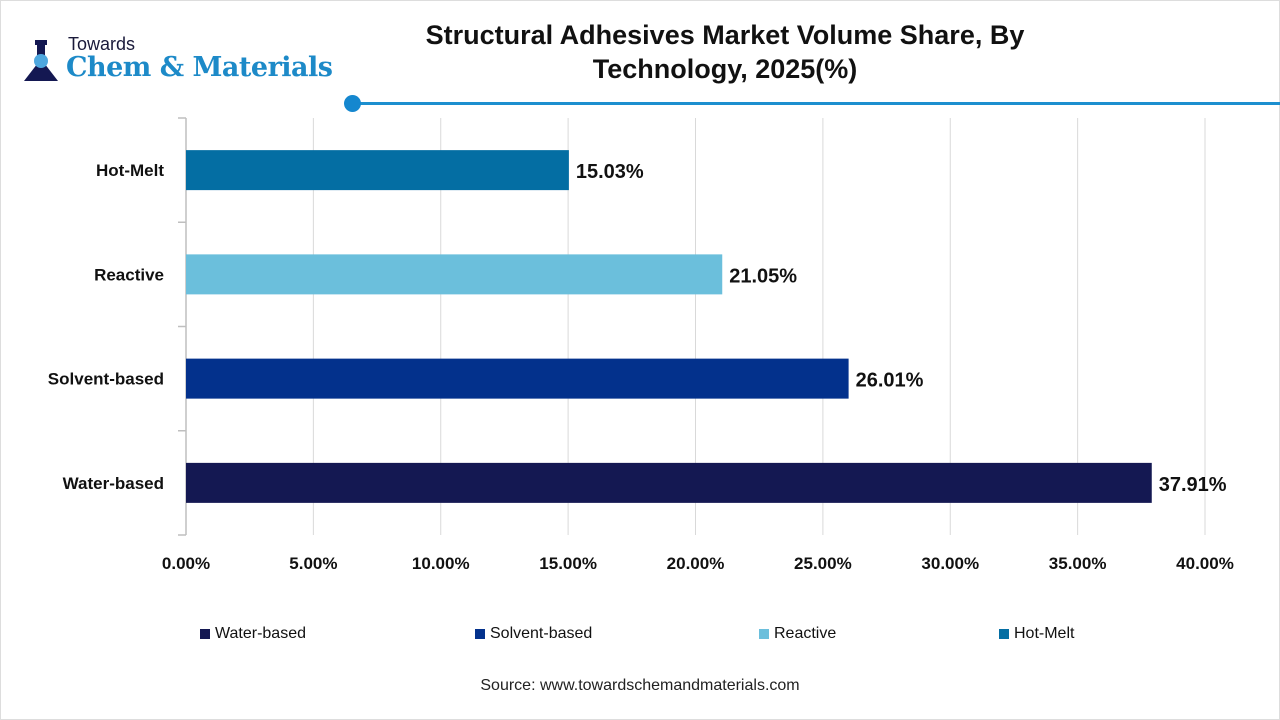 The height and width of the screenshot is (720, 1280). I want to click on x-tick-label: 15.00%, so click(568, 563).